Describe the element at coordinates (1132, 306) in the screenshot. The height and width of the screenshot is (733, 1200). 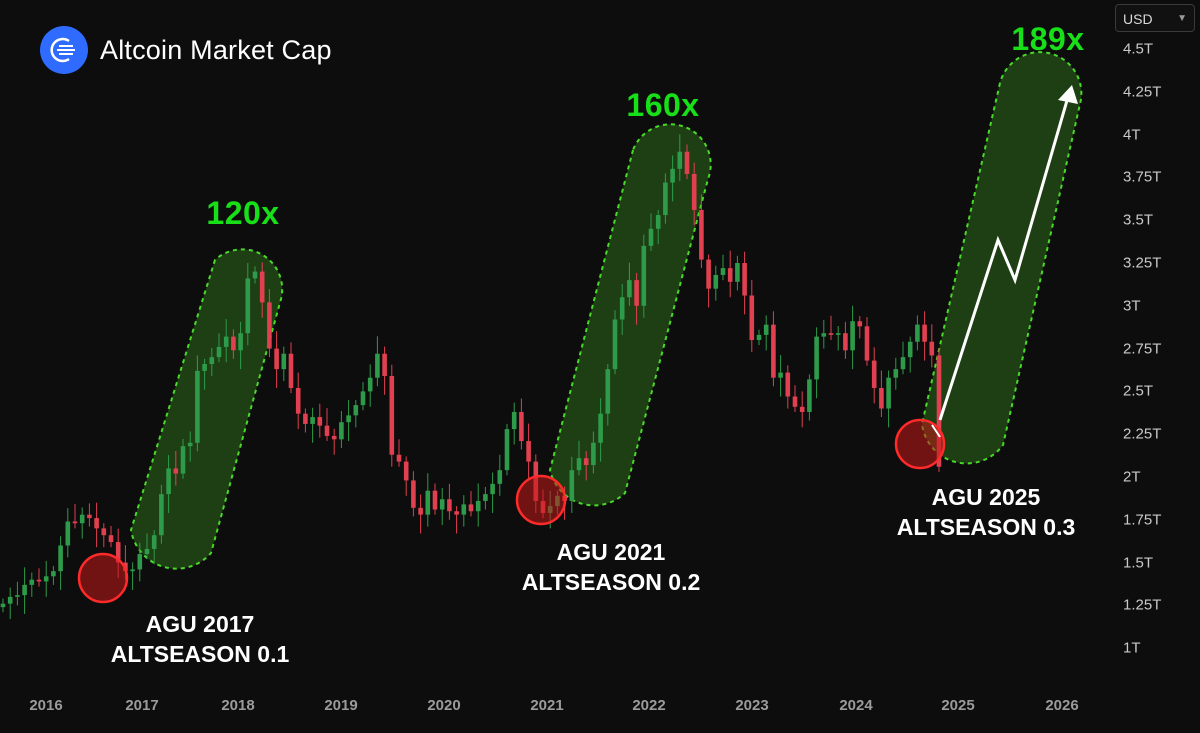
I see `y-tick-label: 3T` at that location.